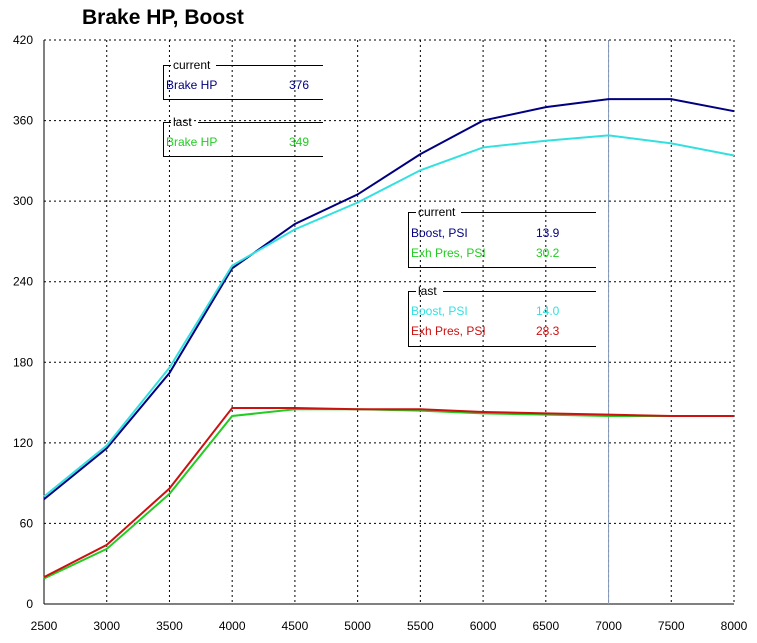 The width and height of the screenshot is (757, 643). Describe the element at coordinates (23, 443) in the screenshot. I see `y-tick-label: 120` at that location.